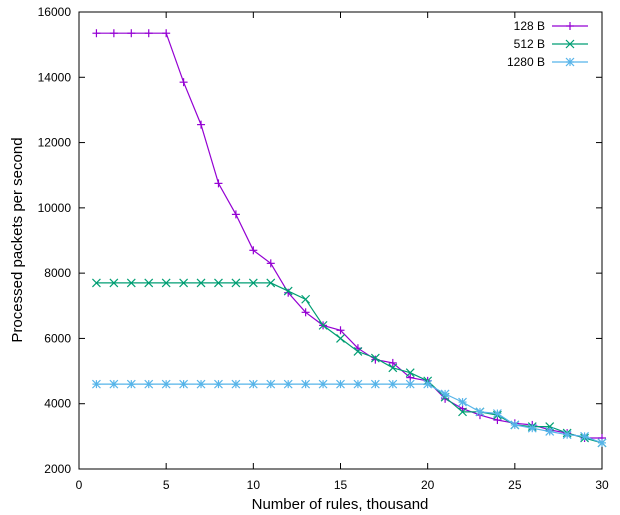  I want to click on x-tick-label: 10, so click(254, 485).